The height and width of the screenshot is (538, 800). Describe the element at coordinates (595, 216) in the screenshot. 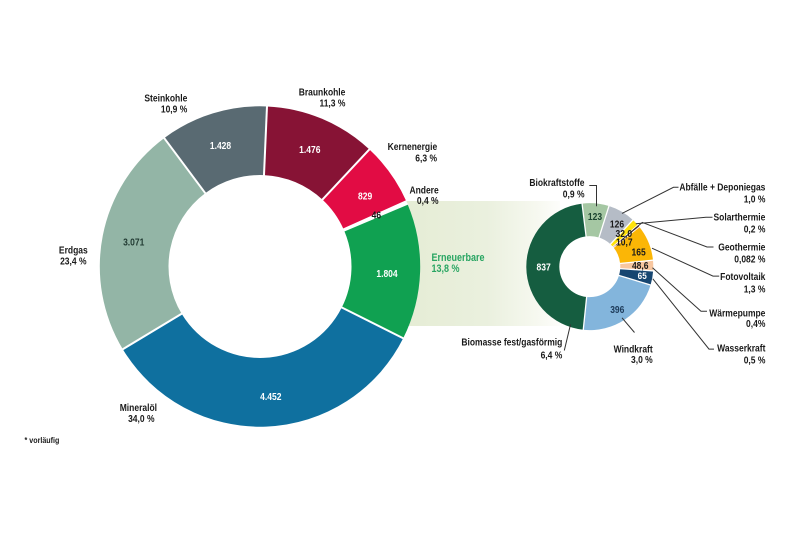

I see `svg-text: 123` at that location.